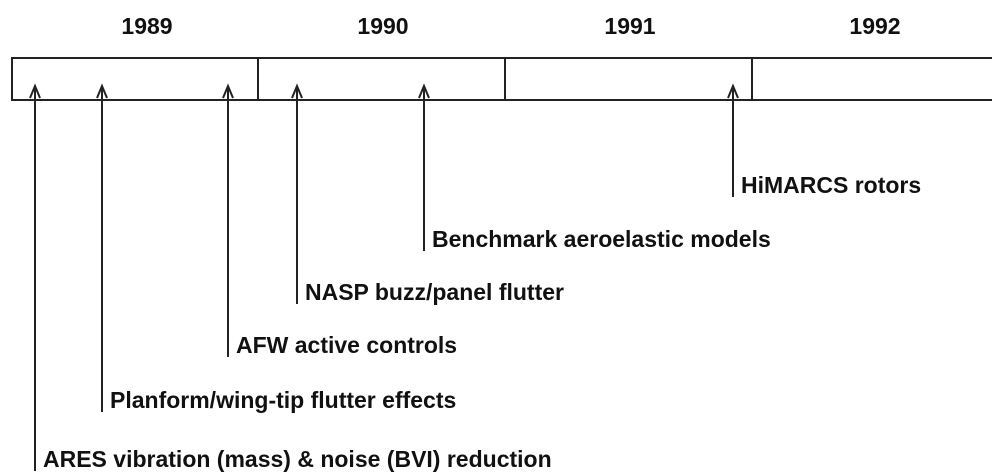  I want to click on year-label: 1989, so click(146, 26).